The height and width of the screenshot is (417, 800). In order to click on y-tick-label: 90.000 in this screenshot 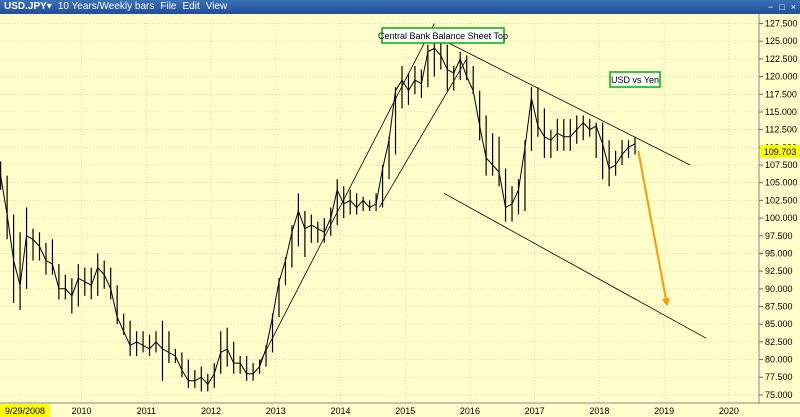, I will do `click(779, 289)`.